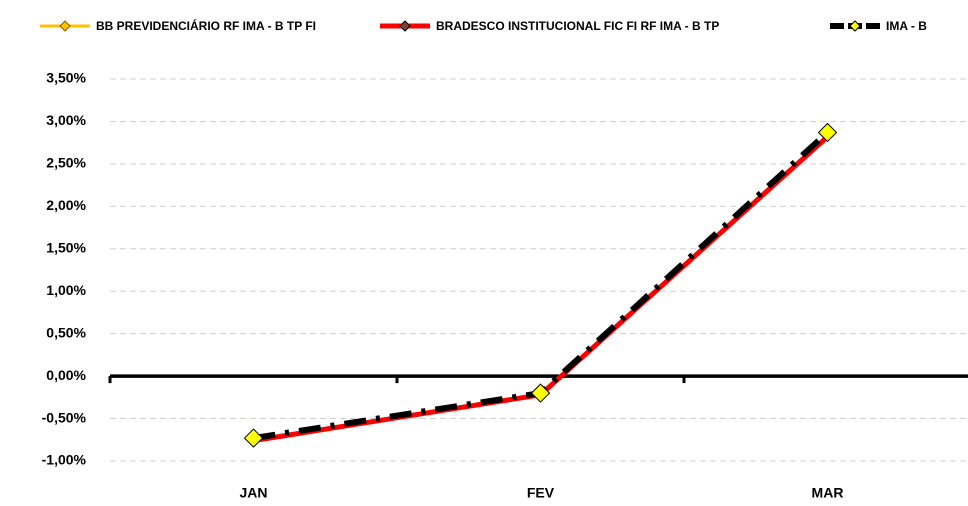 The image size is (968, 506). What do you see at coordinates (206, 25) in the screenshot?
I see `legend-label: BB PREVIDENCIÁRIO RF IMA - B TP FI` at bounding box center [206, 25].